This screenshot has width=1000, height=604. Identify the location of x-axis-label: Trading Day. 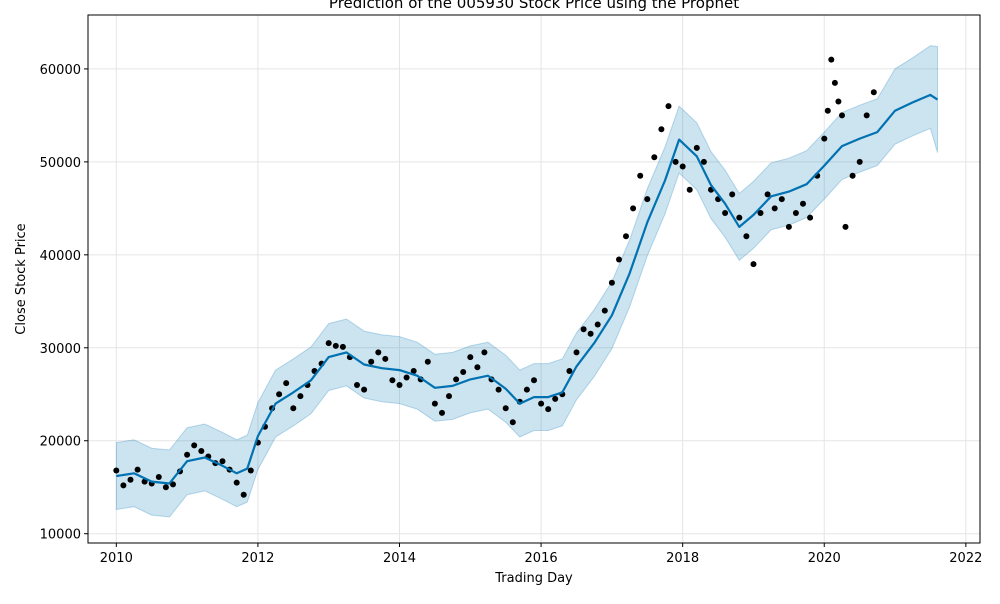
(533, 578).